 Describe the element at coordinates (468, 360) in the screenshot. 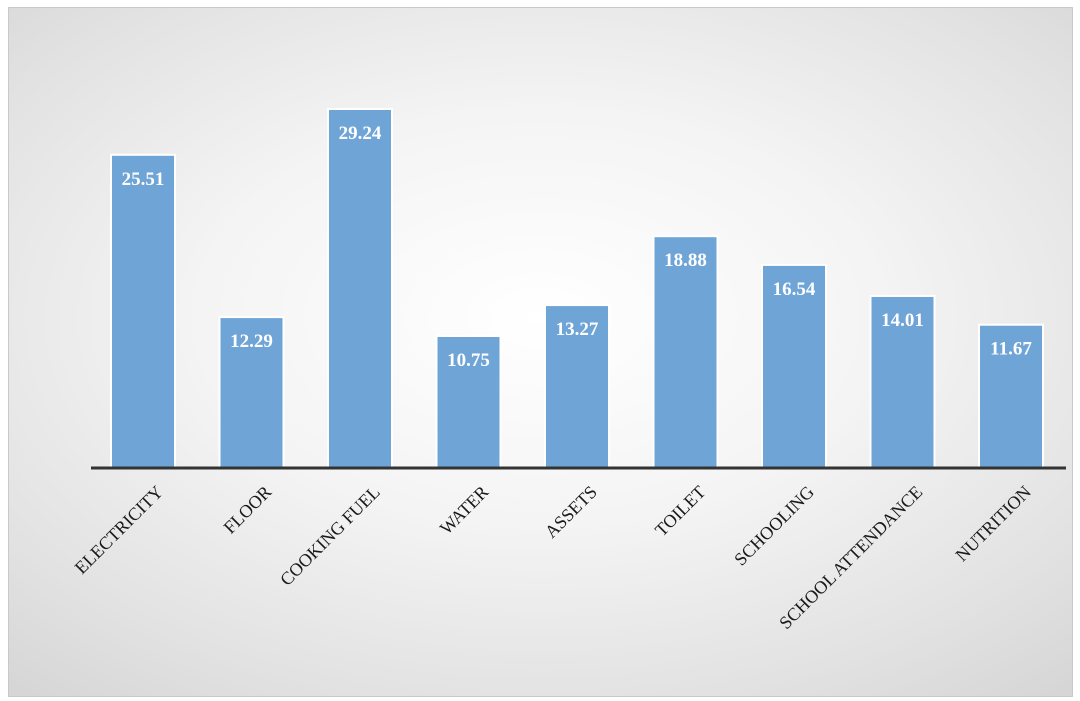

I see `data-label: 10.75` at that location.